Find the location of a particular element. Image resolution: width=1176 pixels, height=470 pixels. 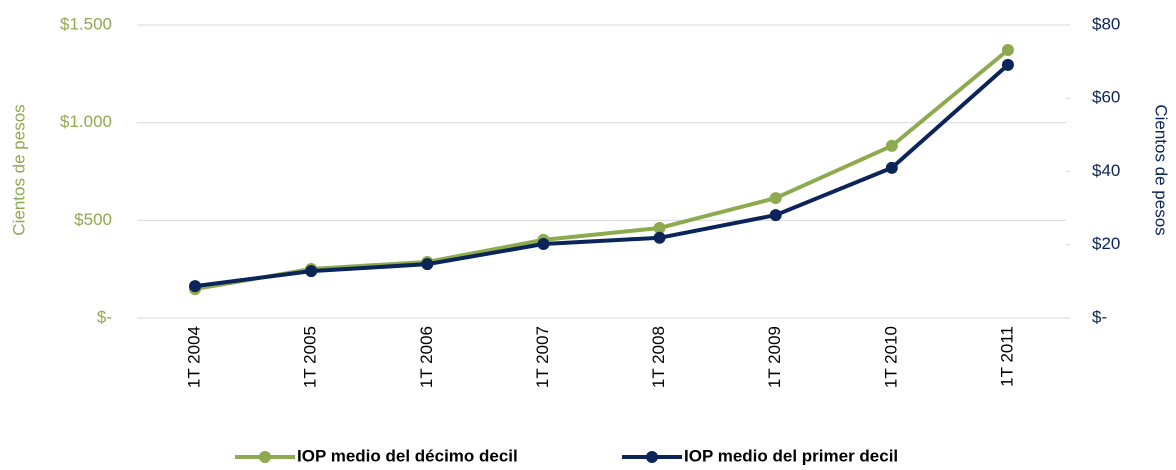

x-tick-label: 1T 2008 is located at coordinates (658, 357).